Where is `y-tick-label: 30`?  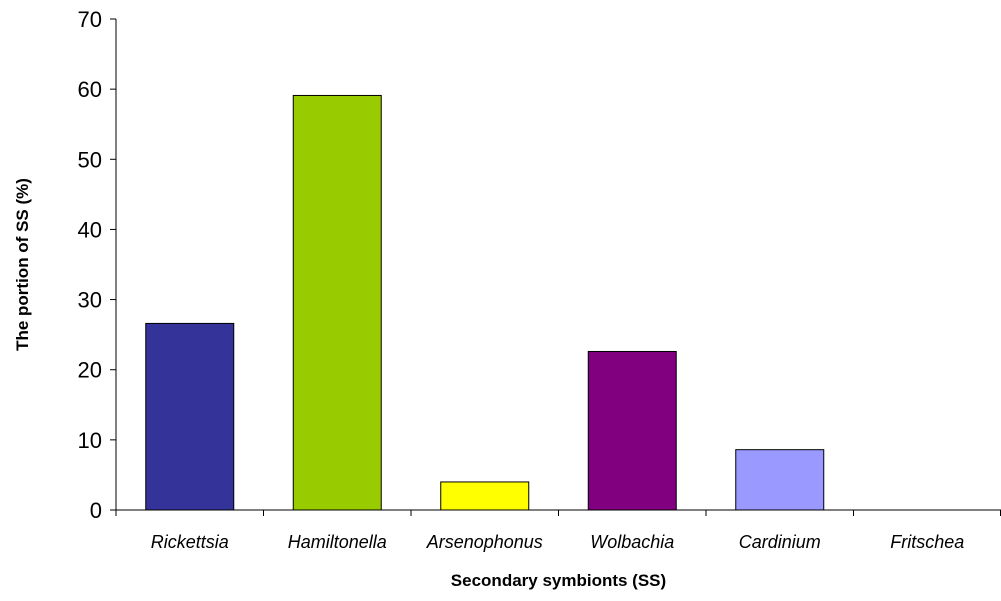
y-tick-label: 30 is located at coordinates (90, 300).